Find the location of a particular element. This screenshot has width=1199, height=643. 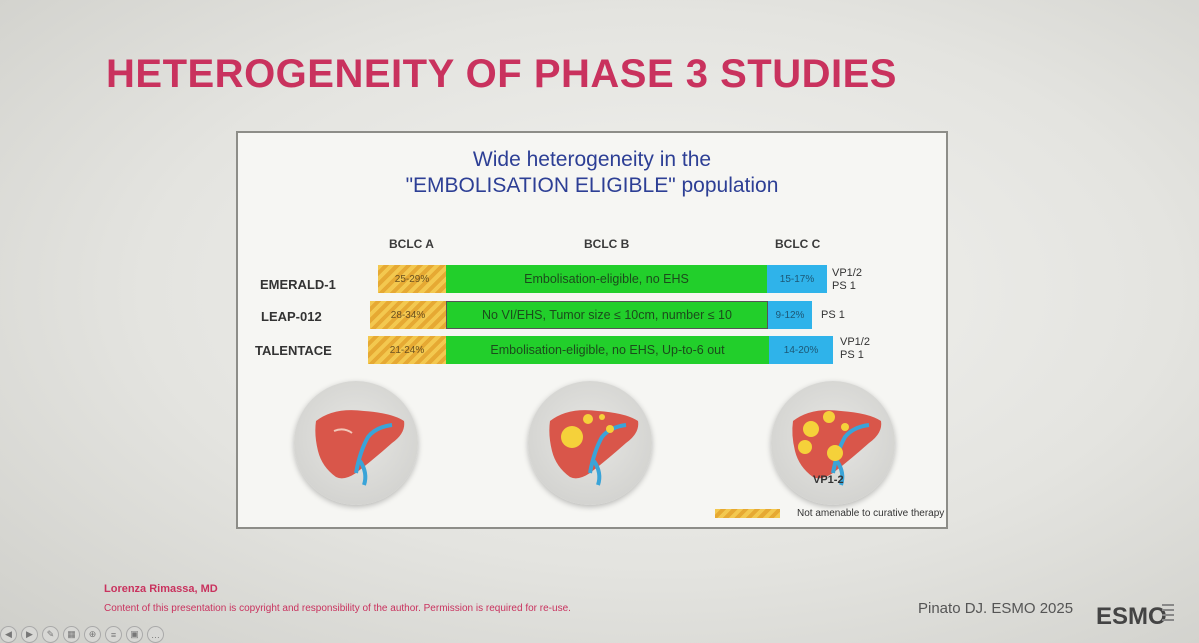

legend-label: Not amenable to curative therapy is located at coordinates (871, 513).